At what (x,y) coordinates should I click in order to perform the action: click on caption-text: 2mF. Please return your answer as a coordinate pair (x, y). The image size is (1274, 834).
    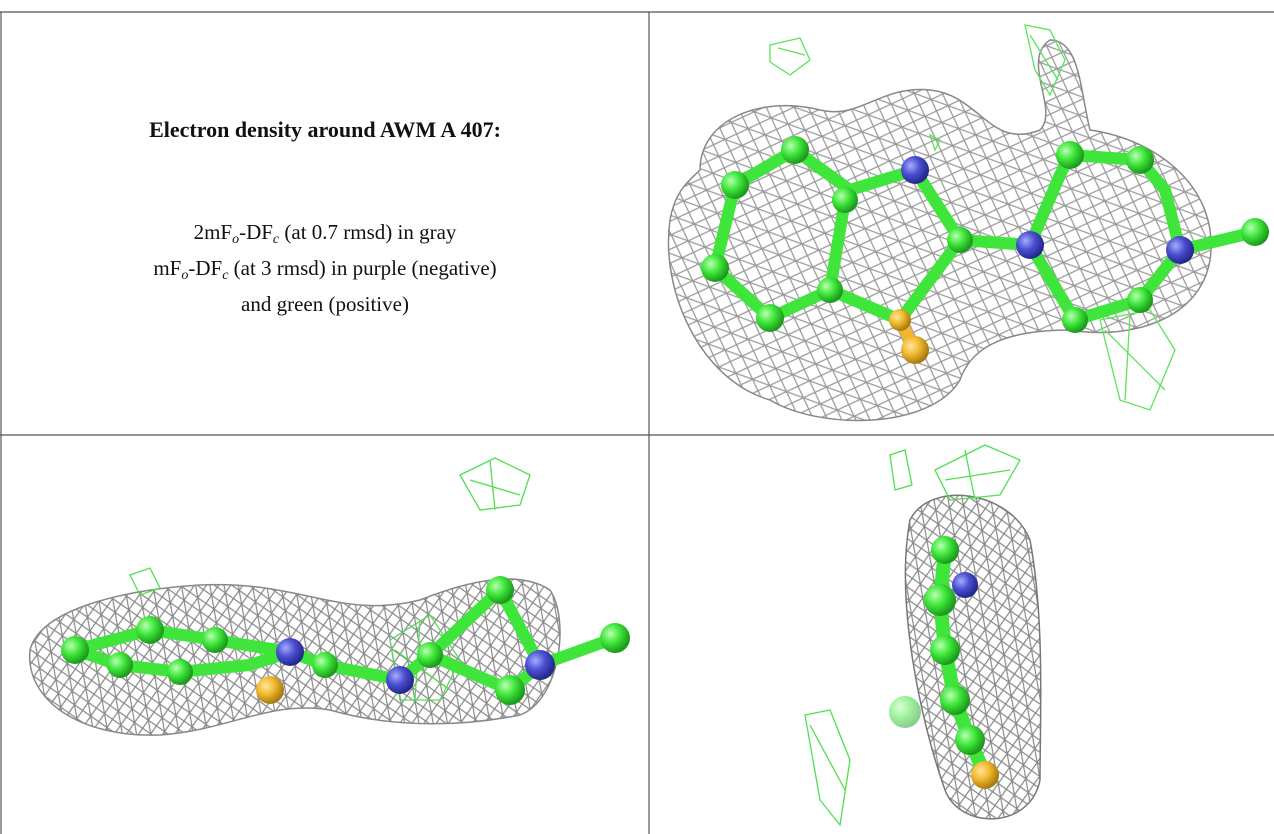
    Looking at the image, I should click on (213, 232).